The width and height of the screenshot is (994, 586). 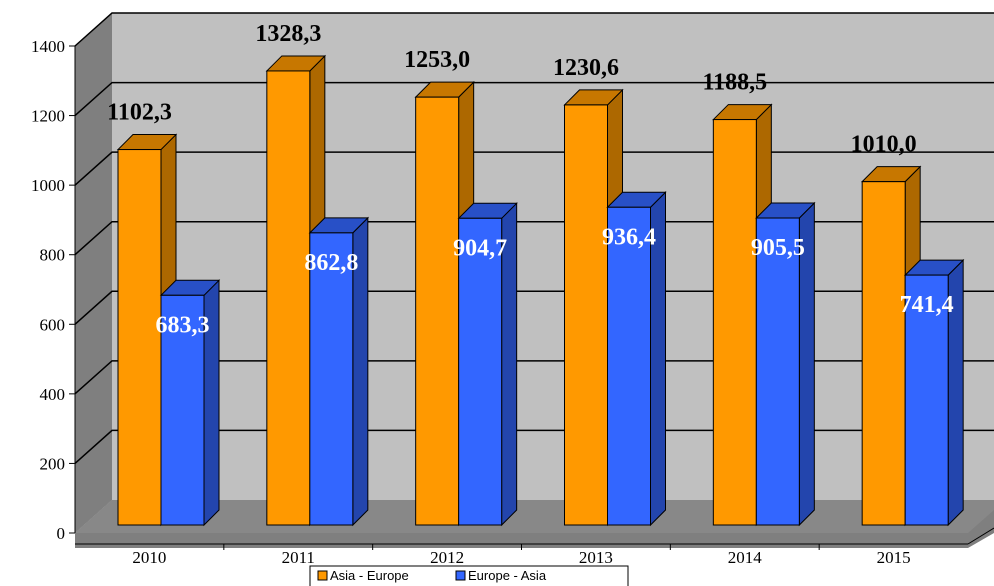 What do you see at coordinates (507, 575) in the screenshot?
I see `legend-label: Europe - Asia` at bounding box center [507, 575].